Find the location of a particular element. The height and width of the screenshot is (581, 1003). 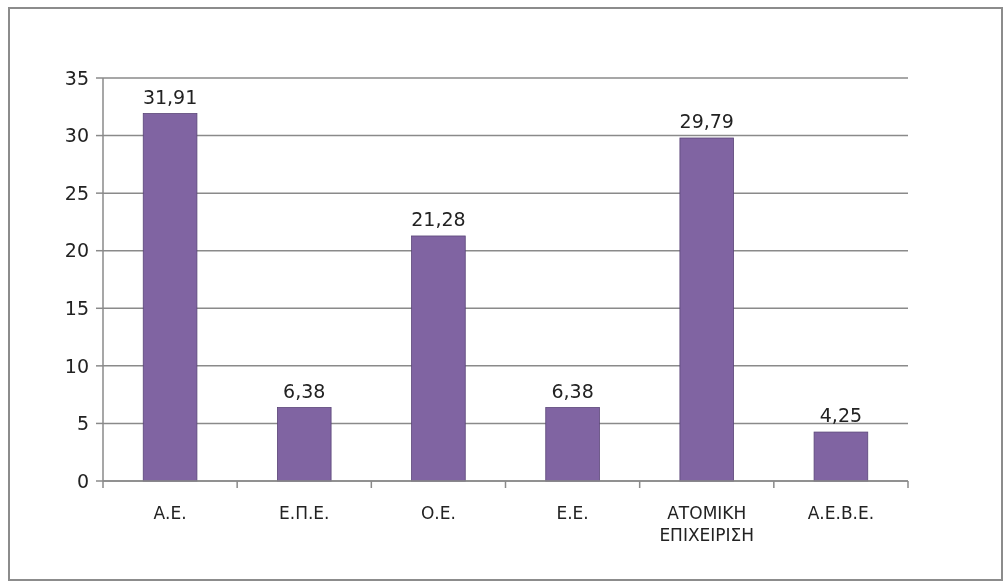

x-tick-label: Ε.Π.Ε. is located at coordinates (304, 513).